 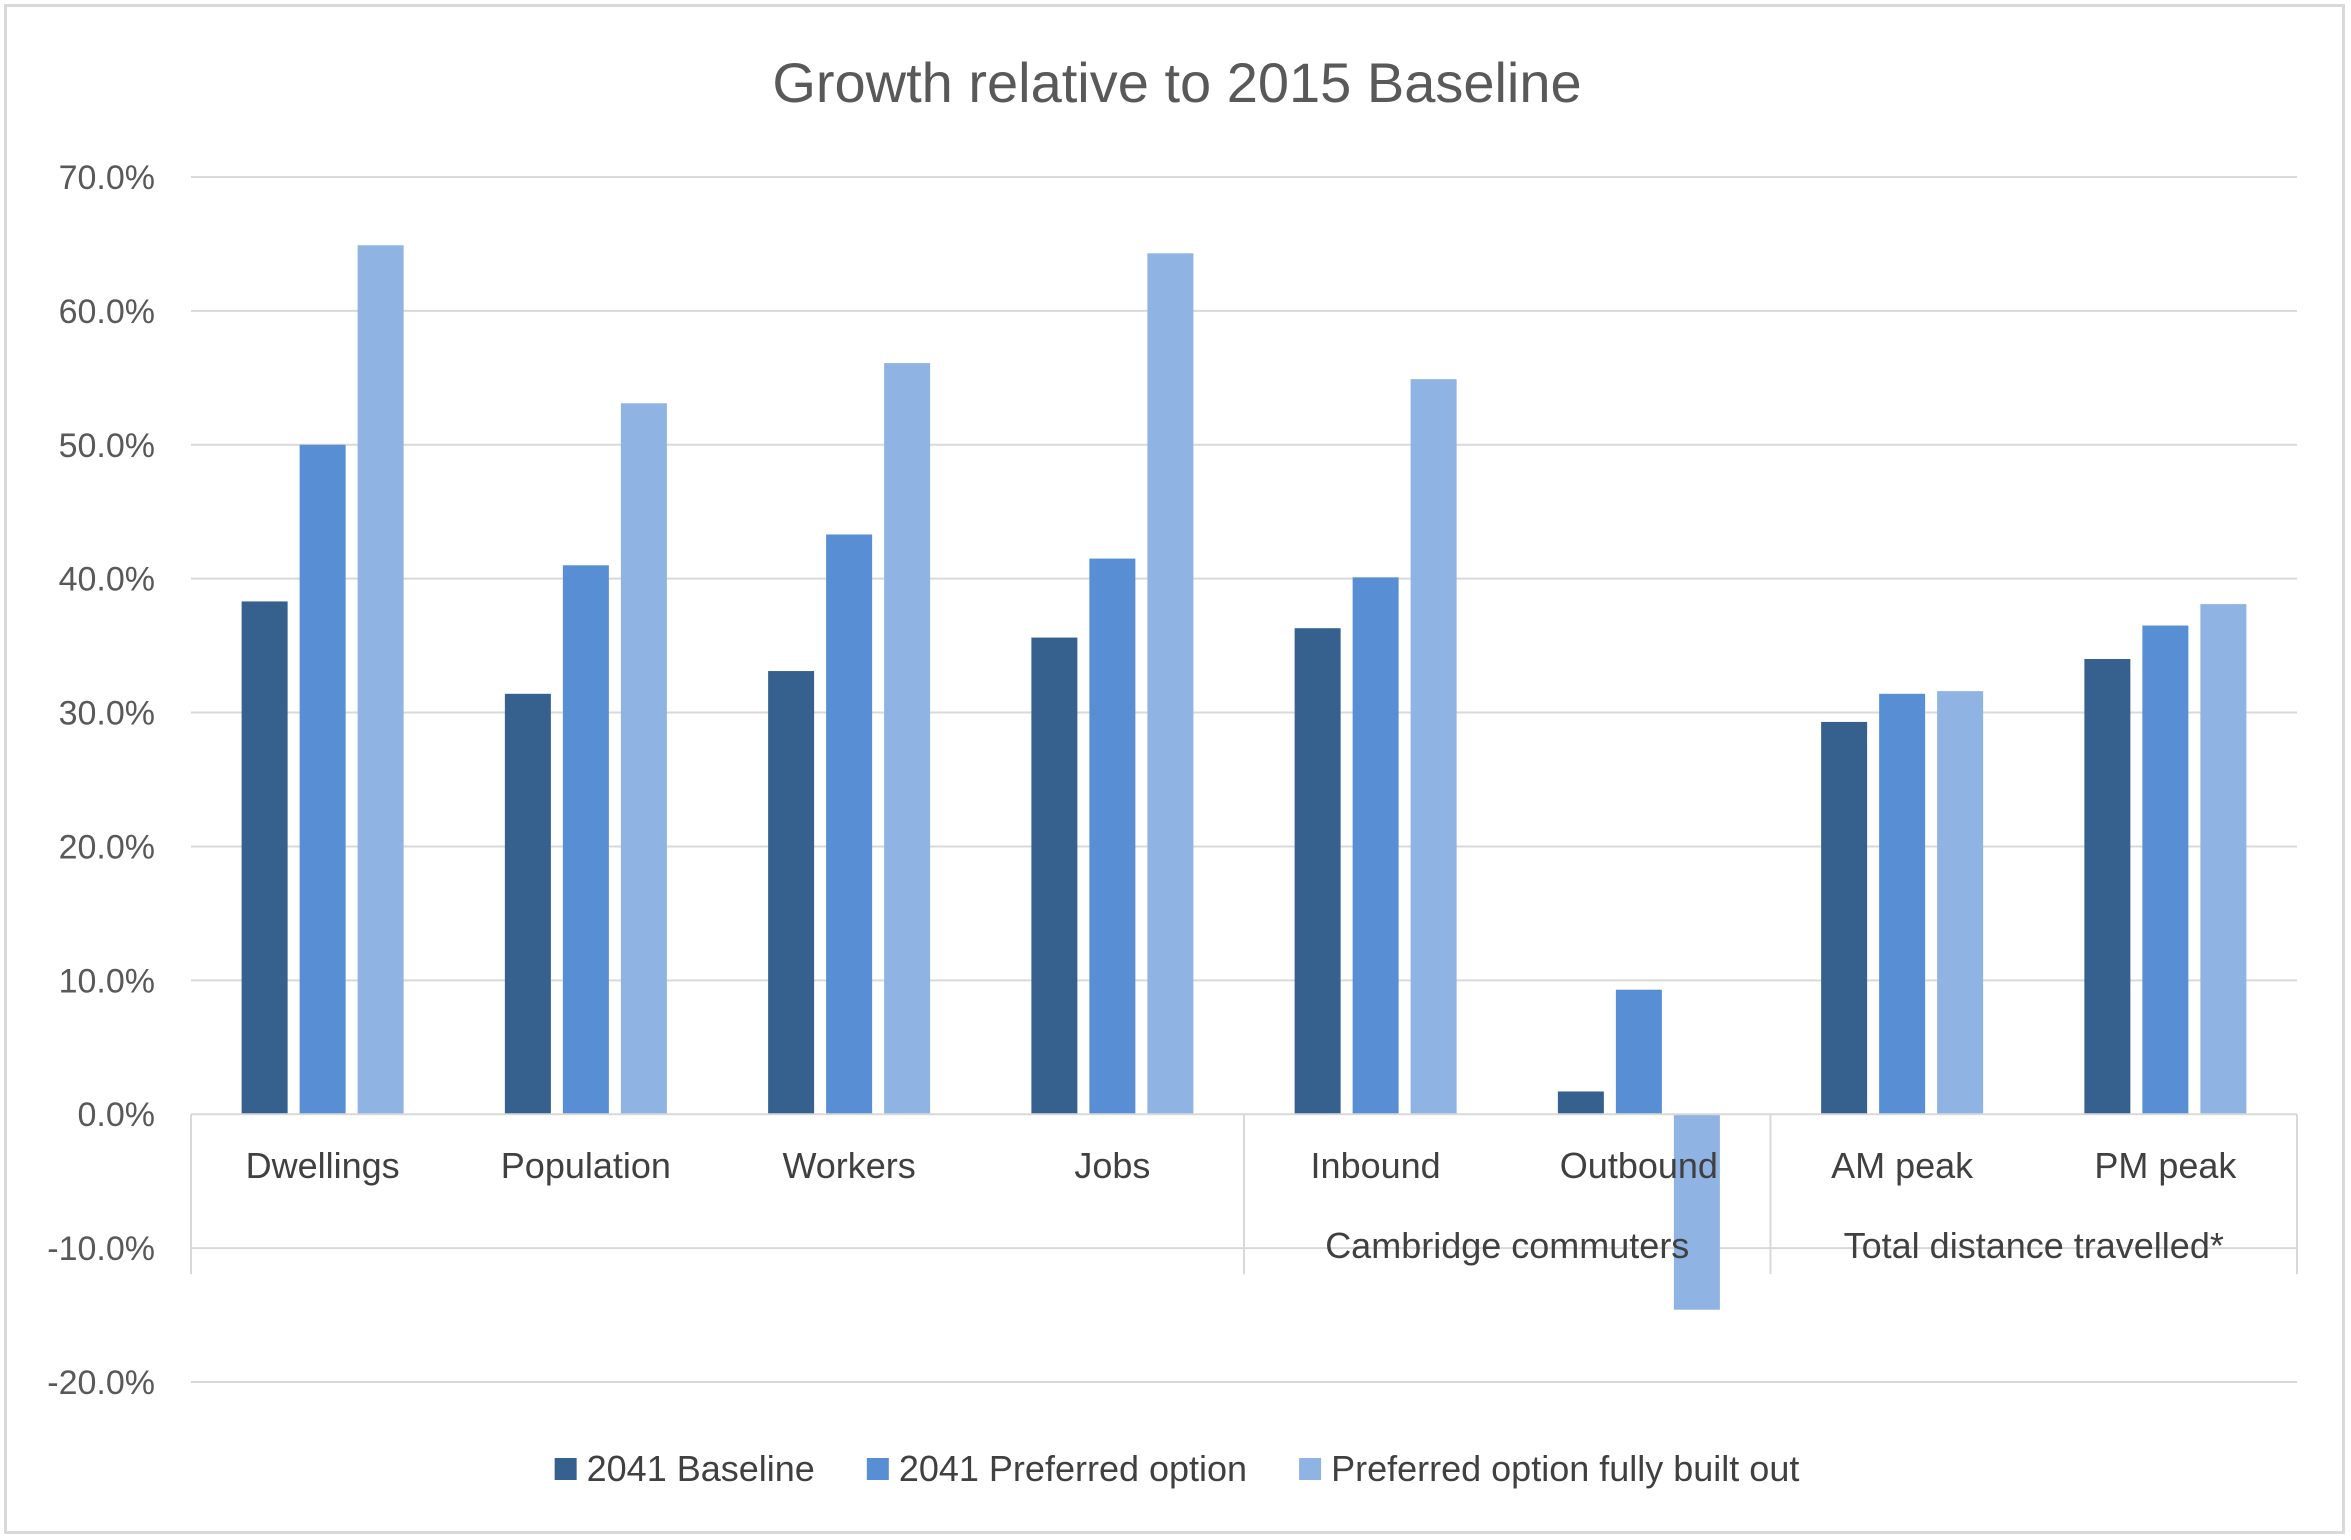 What do you see at coordinates (107, 981) in the screenshot?
I see `y-tick-label: 10.0%` at bounding box center [107, 981].